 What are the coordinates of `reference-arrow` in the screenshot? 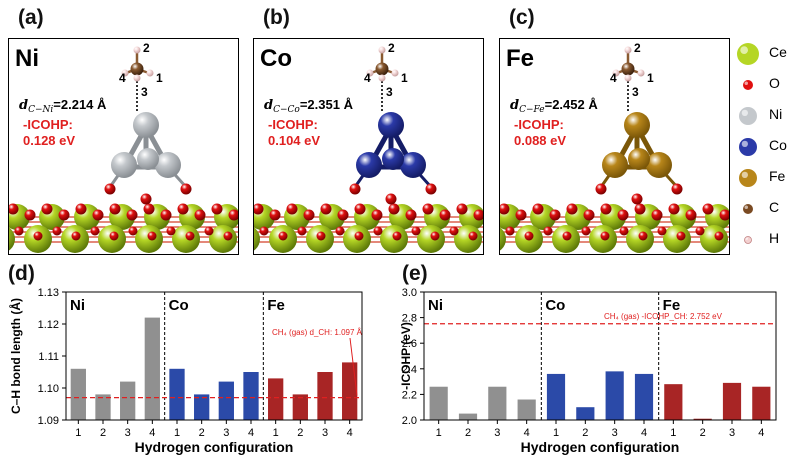 It's located at (353, 366).